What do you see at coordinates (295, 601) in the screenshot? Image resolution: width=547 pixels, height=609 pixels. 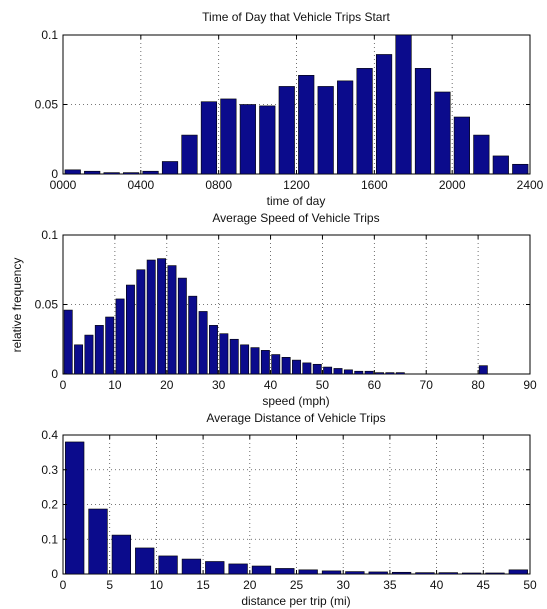 I see `x-axis-label-average-distance: distance per trip (mi)` at bounding box center [295, 601].